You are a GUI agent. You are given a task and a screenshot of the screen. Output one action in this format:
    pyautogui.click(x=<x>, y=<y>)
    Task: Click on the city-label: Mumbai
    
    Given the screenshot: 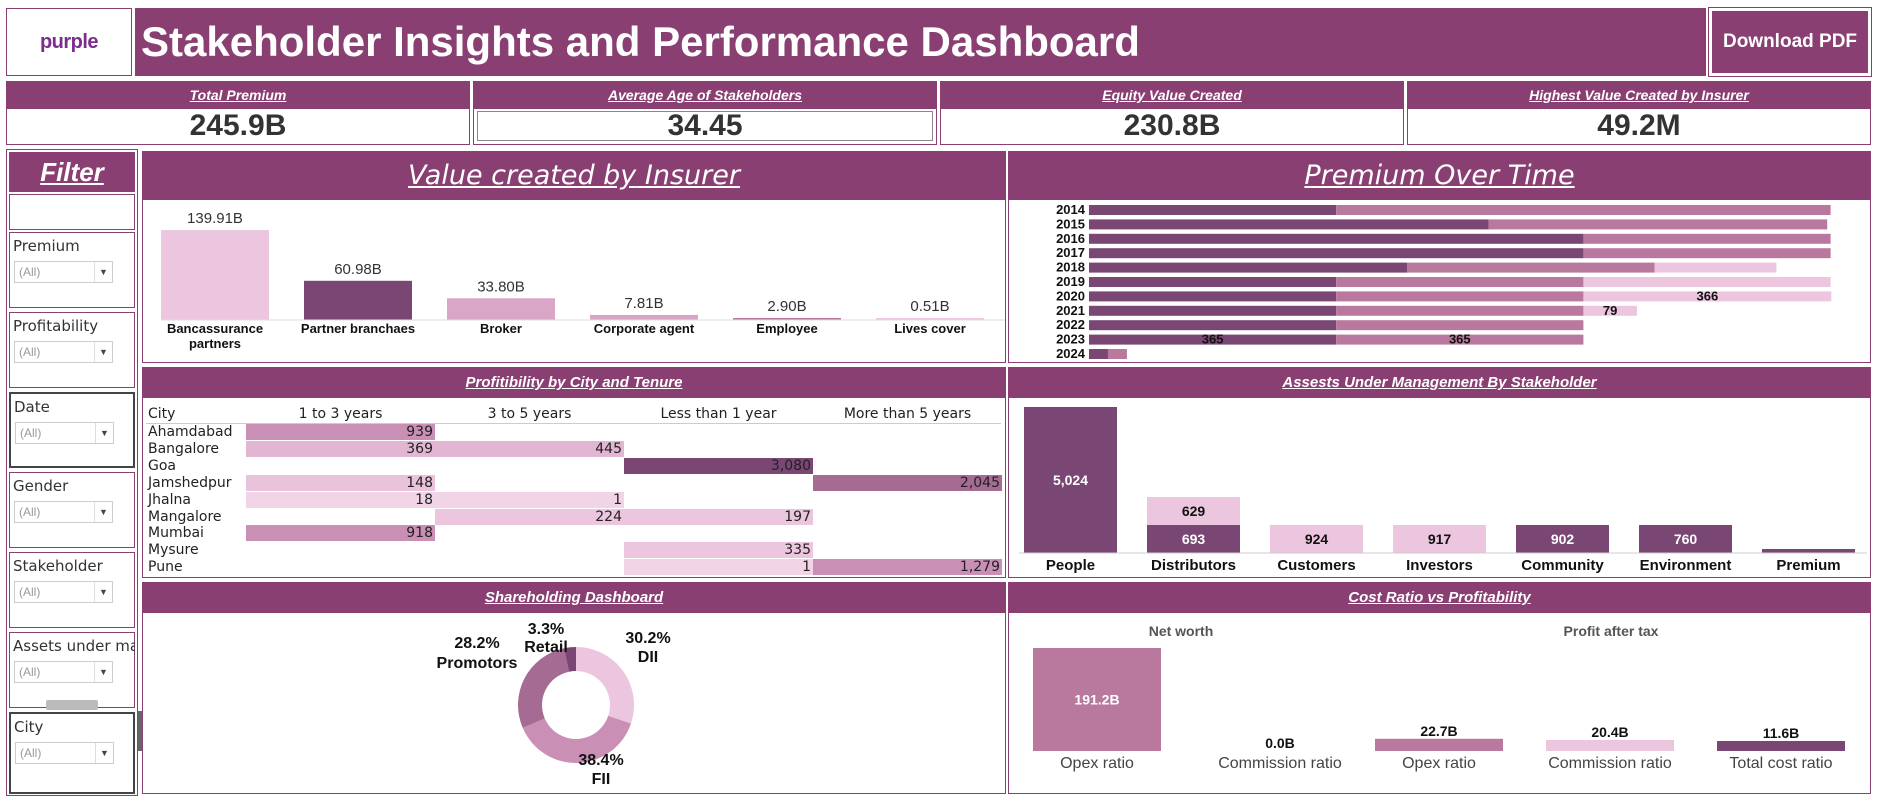 What is the action you would take?
    pyautogui.click(x=176, y=533)
    